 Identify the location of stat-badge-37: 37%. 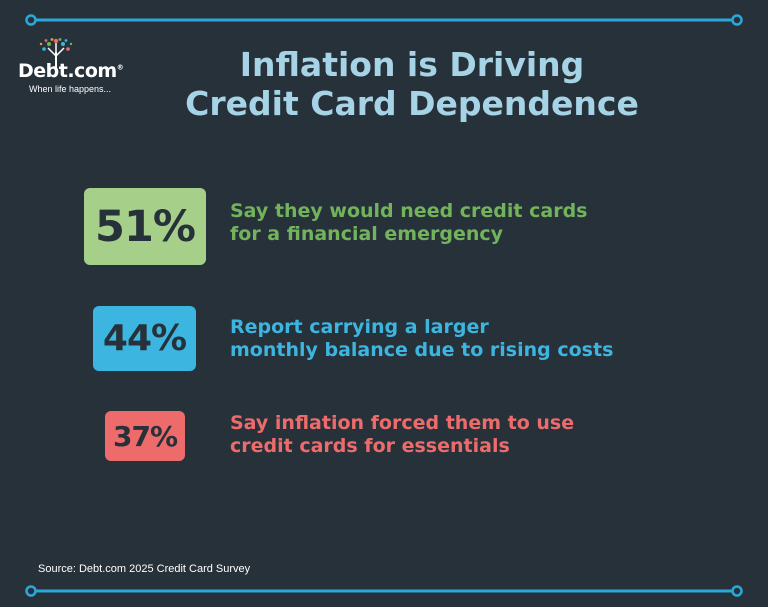
(145, 436).